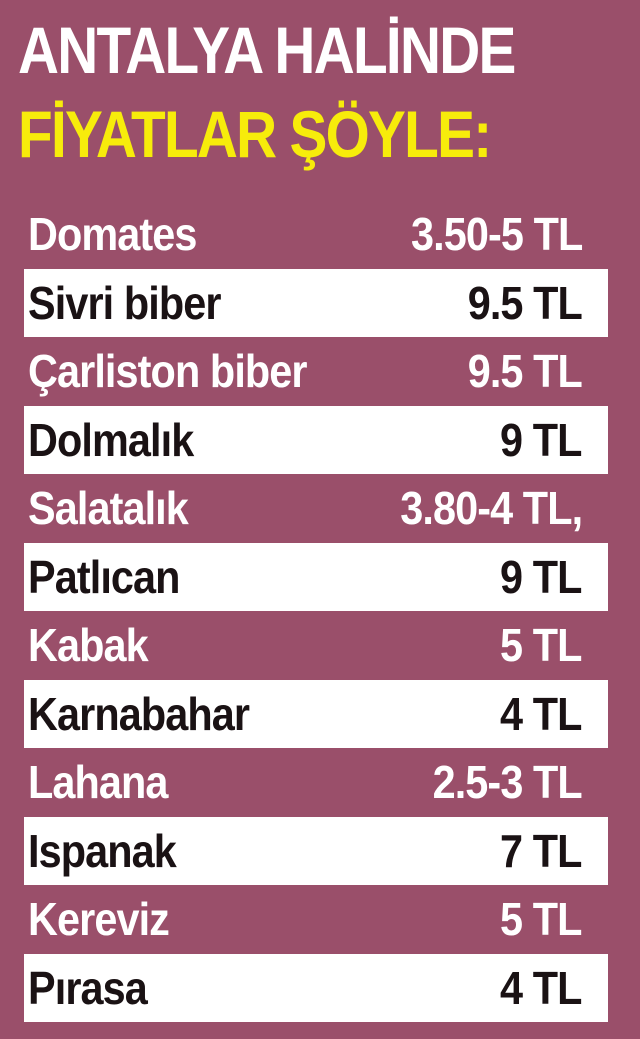  What do you see at coordinates (316, 234) in the screenshot?
I see `price-row-domates: Domates 3.50-5 TL` at bounding box center [316, 234].